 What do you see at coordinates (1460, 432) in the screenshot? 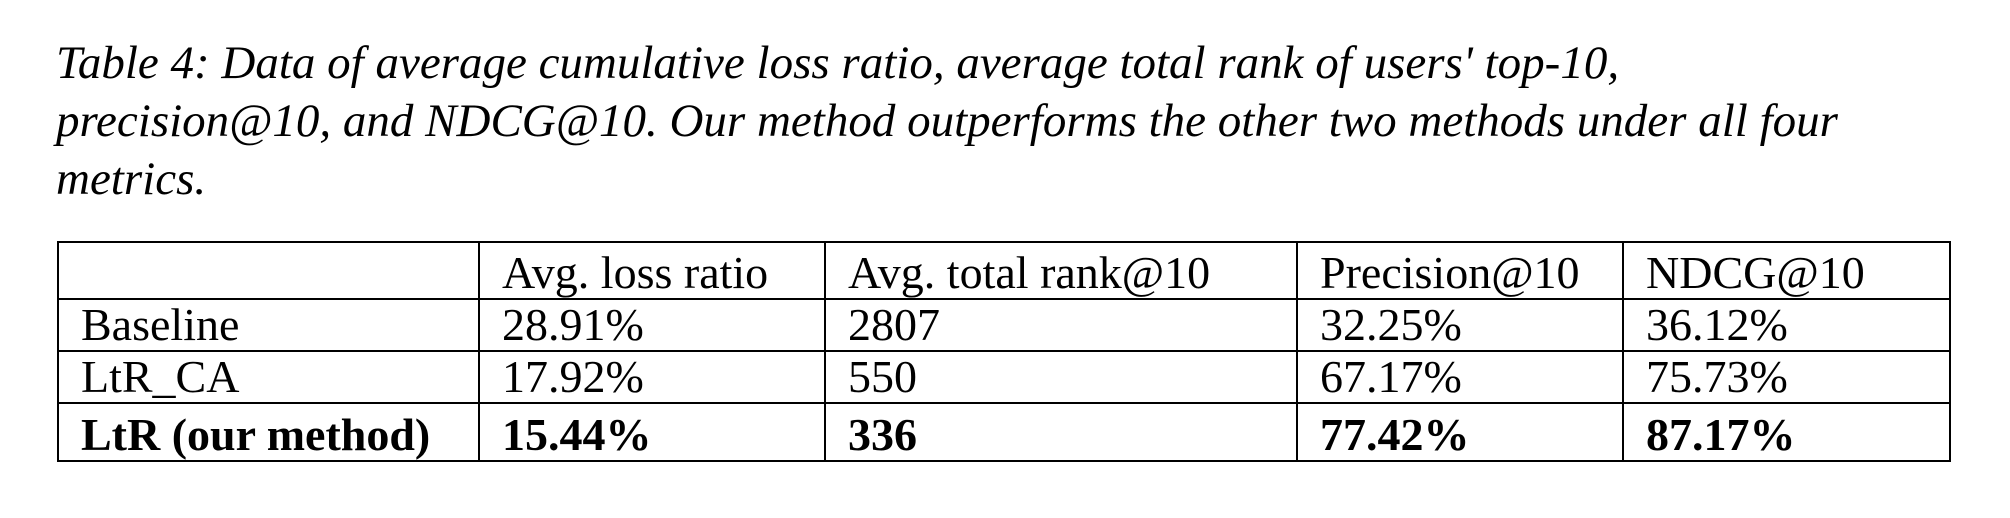
I see `table-cell: 77.42%` at bounding box center [1460, 432].